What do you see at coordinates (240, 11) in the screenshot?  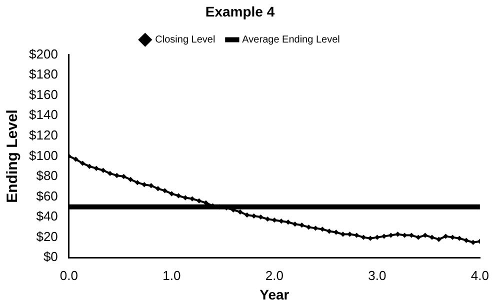 I see `chart-title: Example 4` at bounding box center [240, 11].